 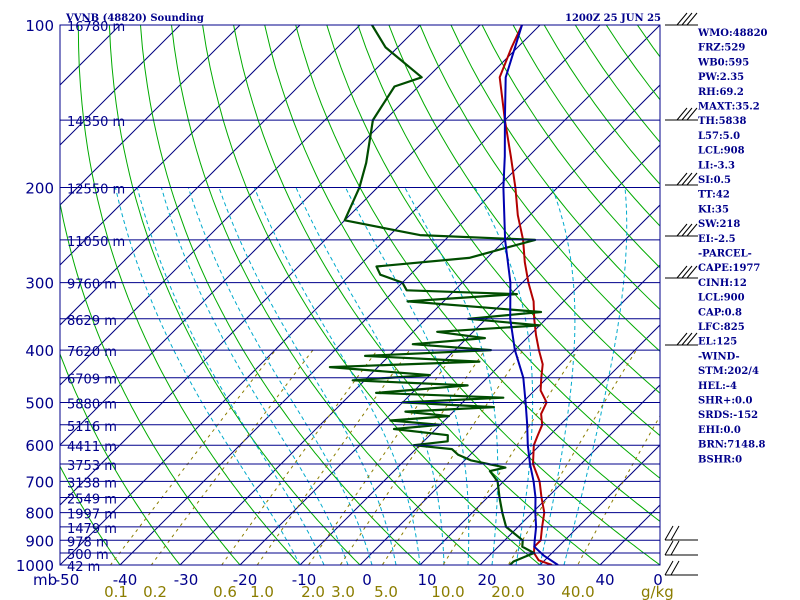 What do you see at coordinates (613, 18) in the screenshot?
I see `chart-time: 1200Z 25 JUN 25` at bounding box center [613, 18].